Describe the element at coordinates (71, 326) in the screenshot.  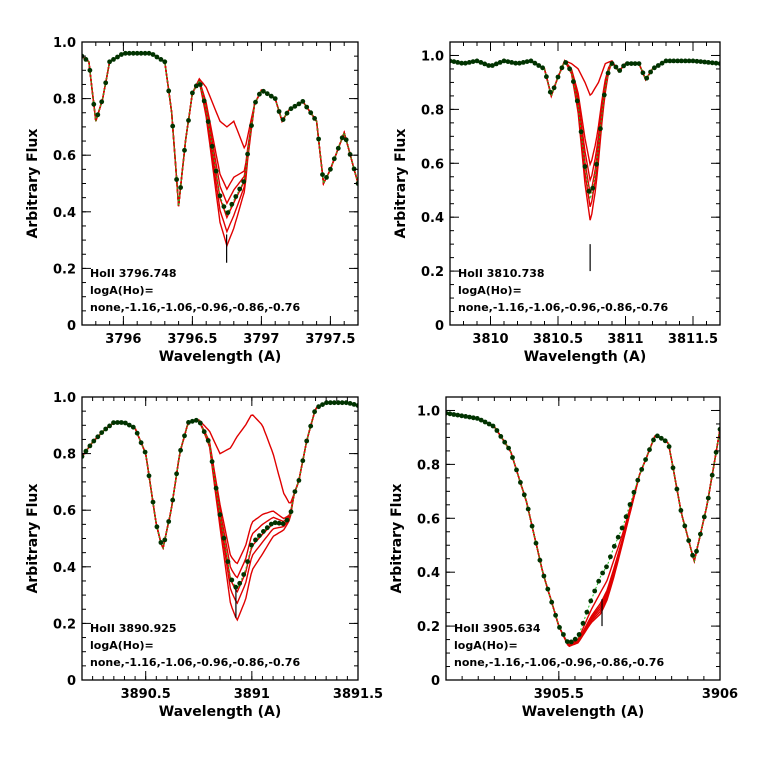
I see `y-tick-label: 0` at that location.